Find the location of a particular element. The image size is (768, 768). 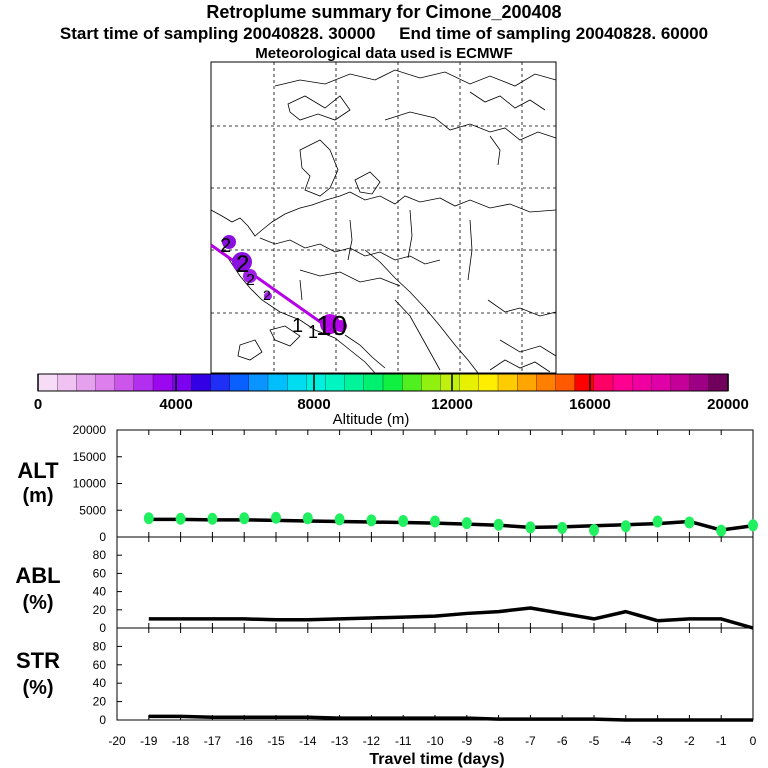

panel-frame is located at coordinates (435, 674).